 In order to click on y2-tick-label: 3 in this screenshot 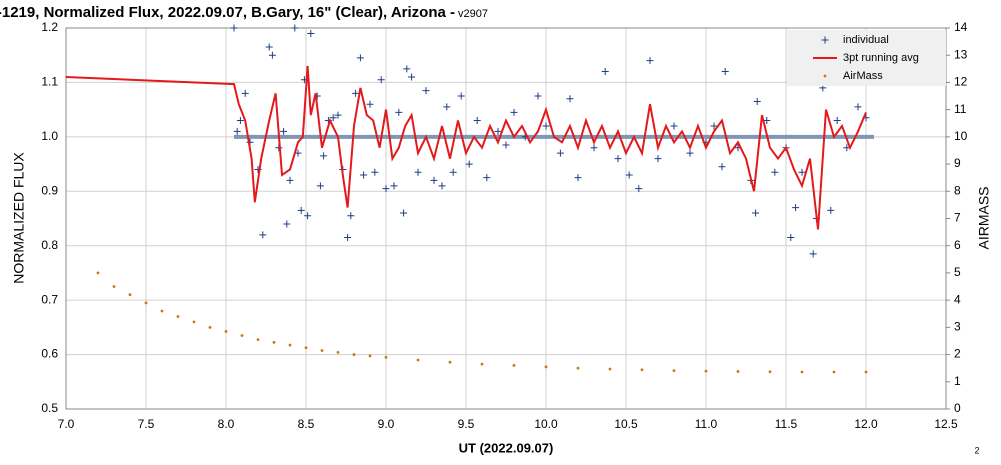, I will do `click(957, 327)`.